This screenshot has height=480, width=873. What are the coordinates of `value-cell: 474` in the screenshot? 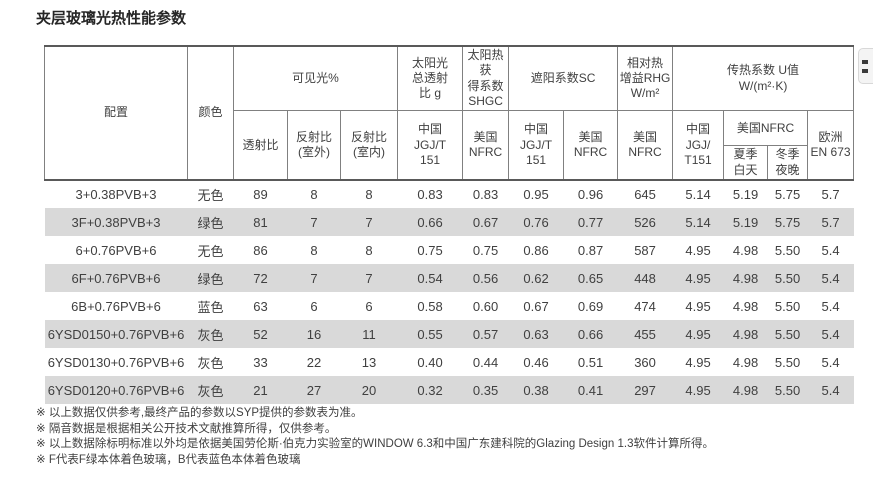 It's located at (645, 306).